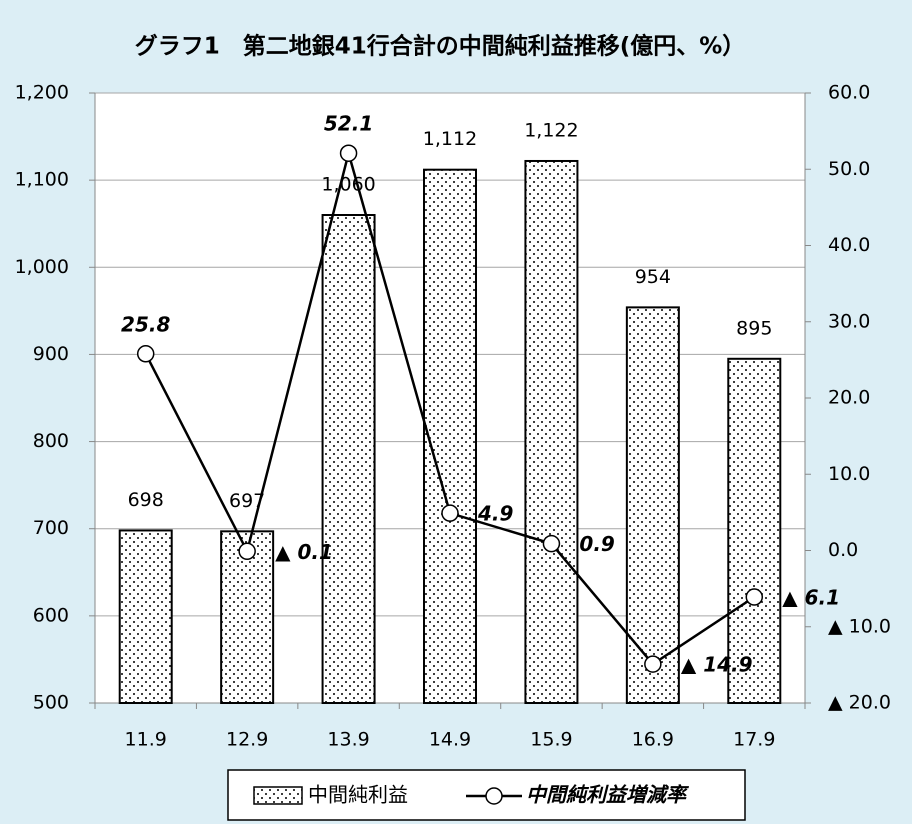 This screenshot has width=912, height=824. I want to click on bar-value-label: 954, so click(653, 277).